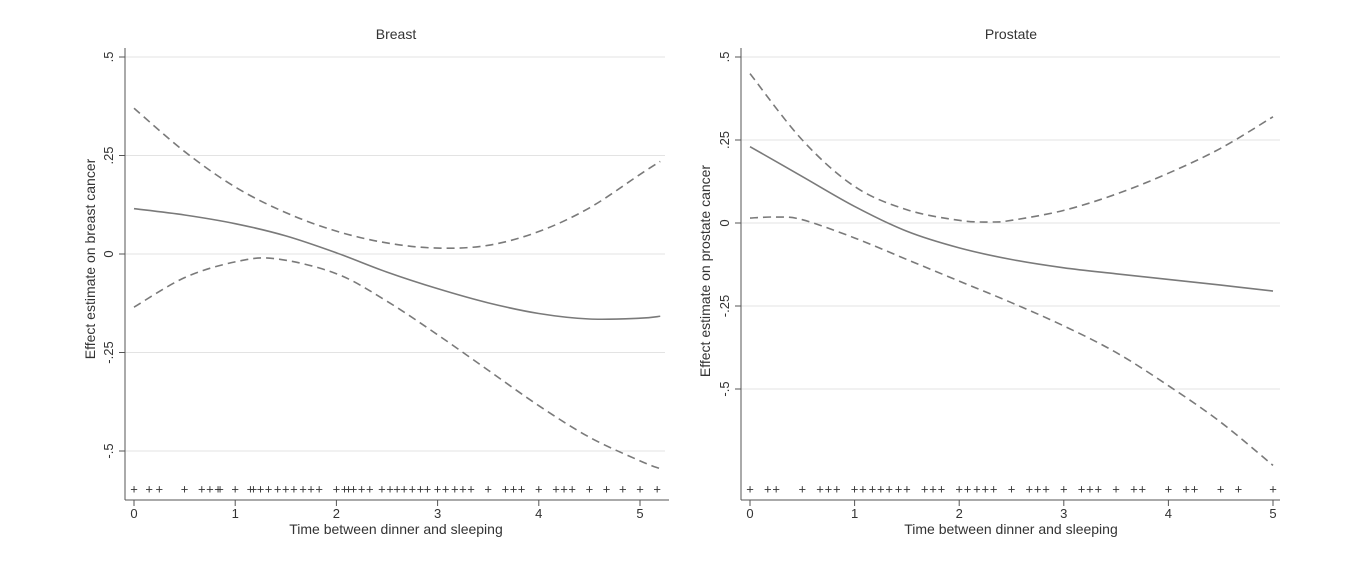 This screenshot has width=1367, height=567. What do you see at coordinates (1272, 513) in the screenshot?
I see `prostate-x-tick-label: 5` at bounding box center [1272, 513].